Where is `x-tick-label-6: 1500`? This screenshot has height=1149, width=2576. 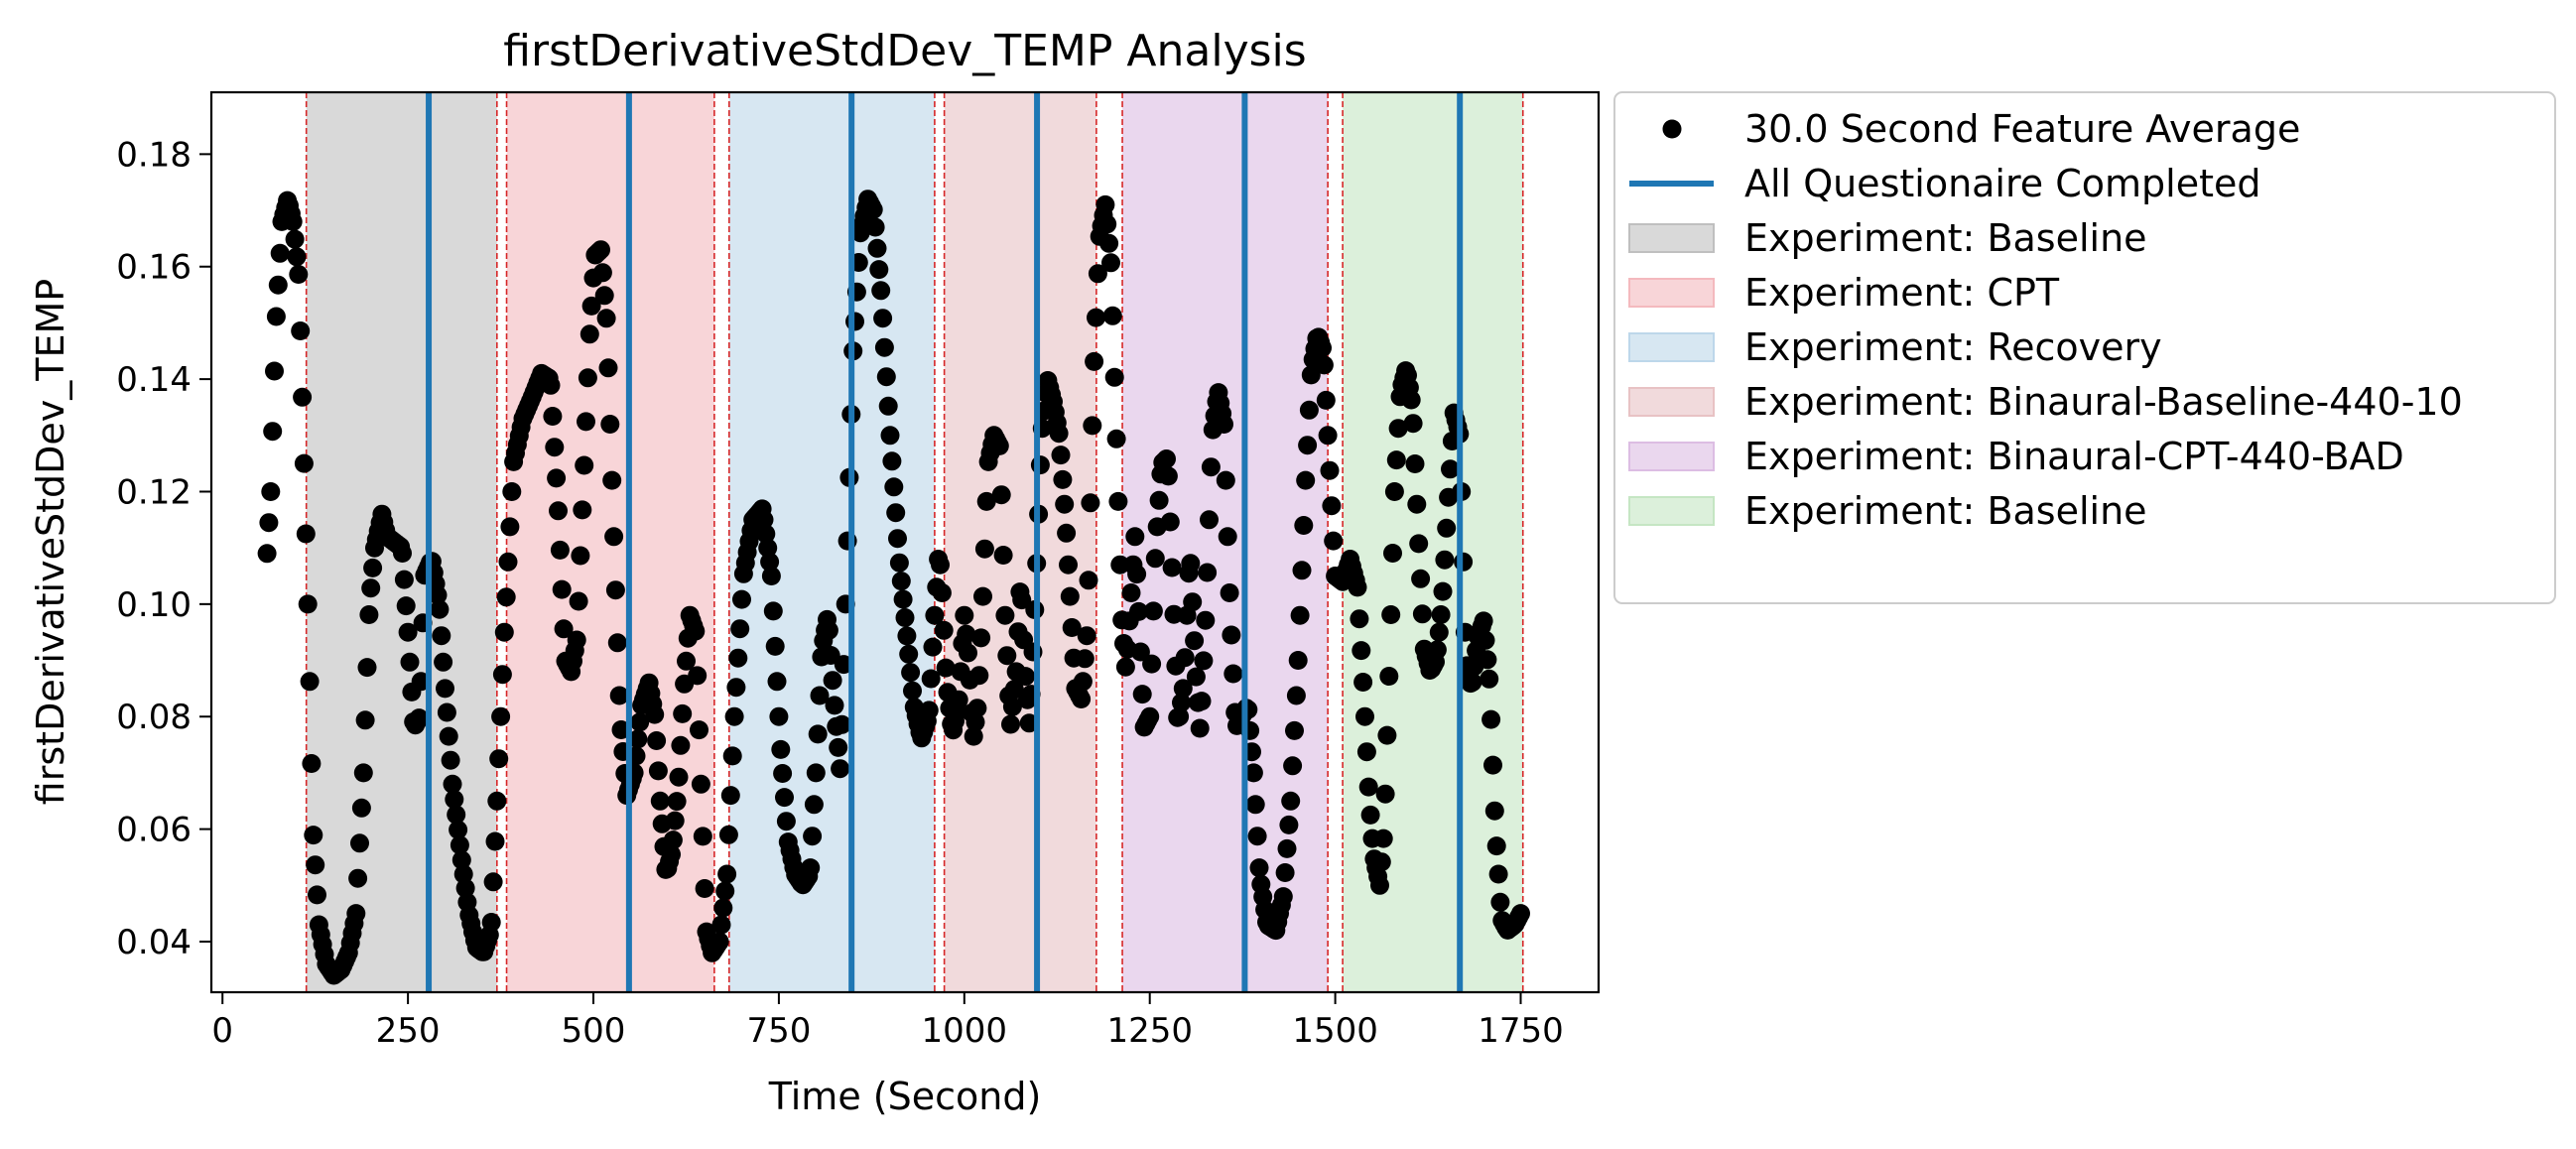
x-tick-label-6: 1500 is located at coordinates (1335, 1031).